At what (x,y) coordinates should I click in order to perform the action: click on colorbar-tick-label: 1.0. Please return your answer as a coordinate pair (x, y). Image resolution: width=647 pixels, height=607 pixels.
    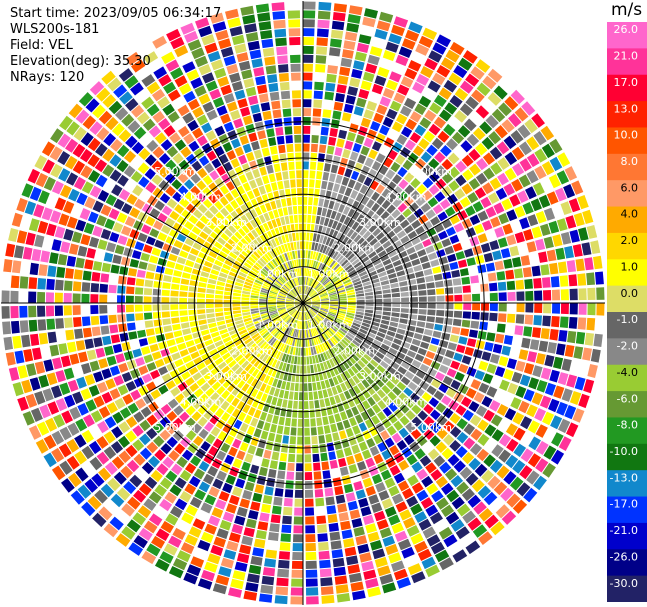
    Looking at the image, I should click on (630, 266).